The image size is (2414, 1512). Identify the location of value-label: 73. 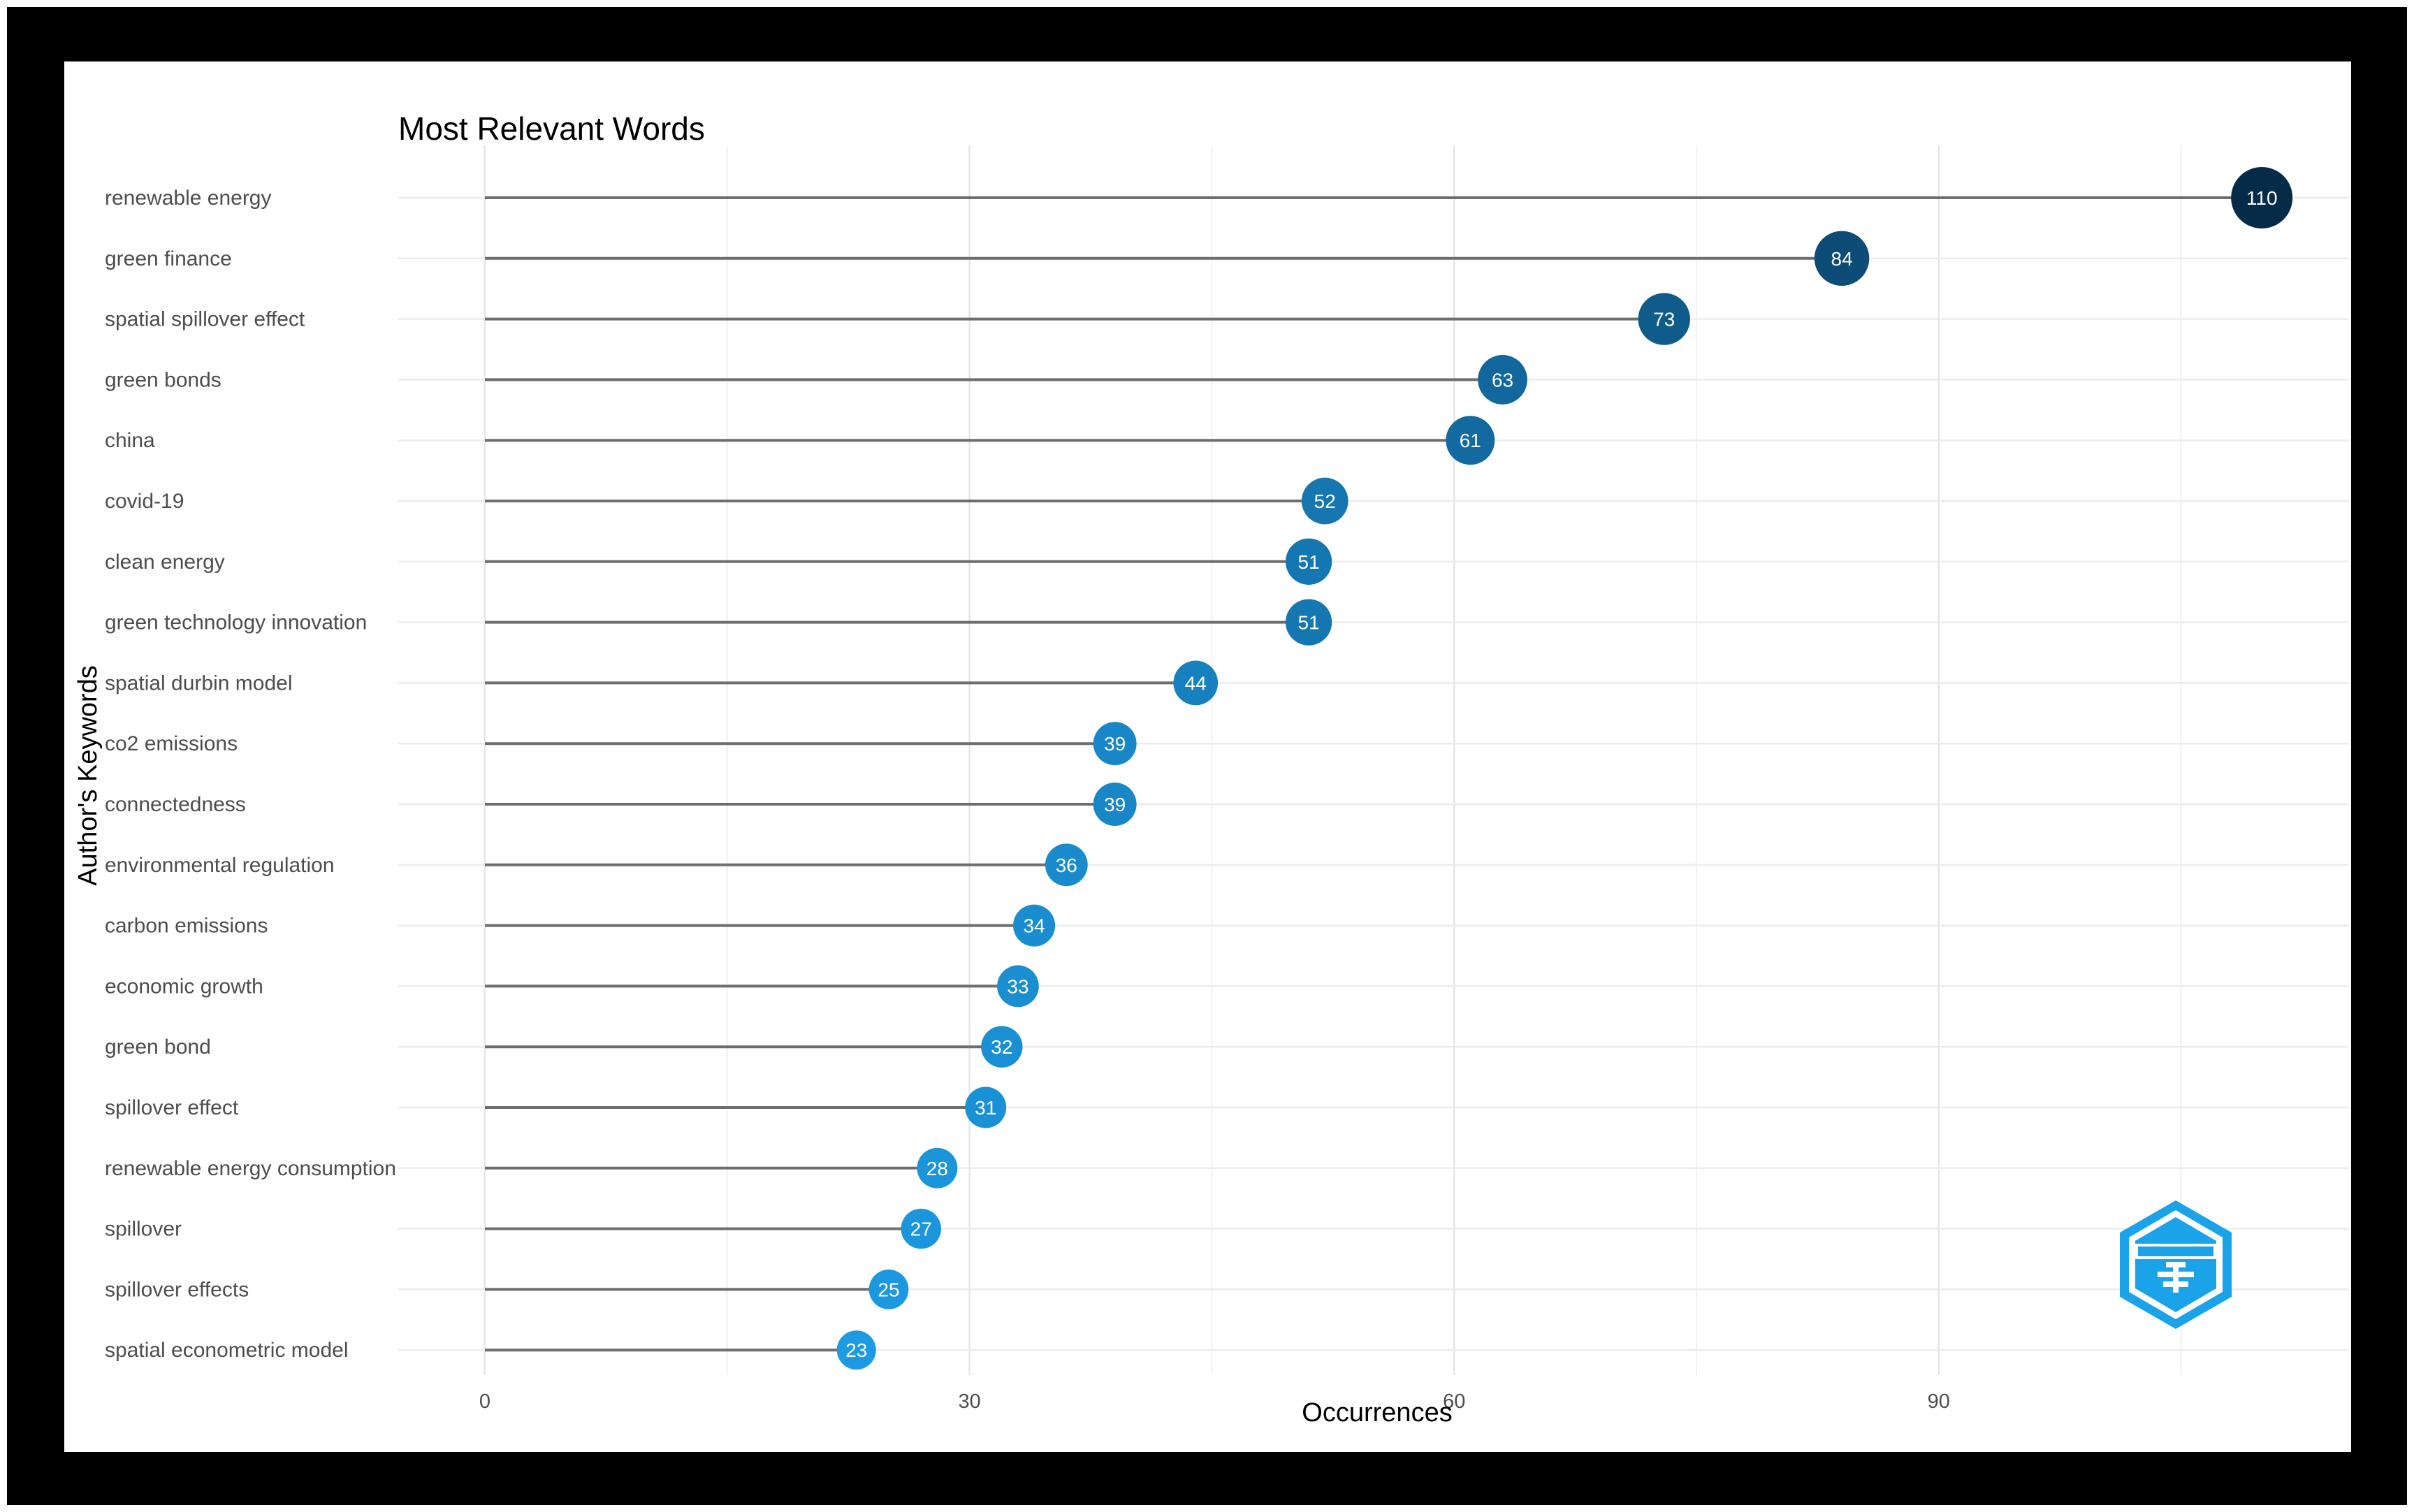
(1664, 319).